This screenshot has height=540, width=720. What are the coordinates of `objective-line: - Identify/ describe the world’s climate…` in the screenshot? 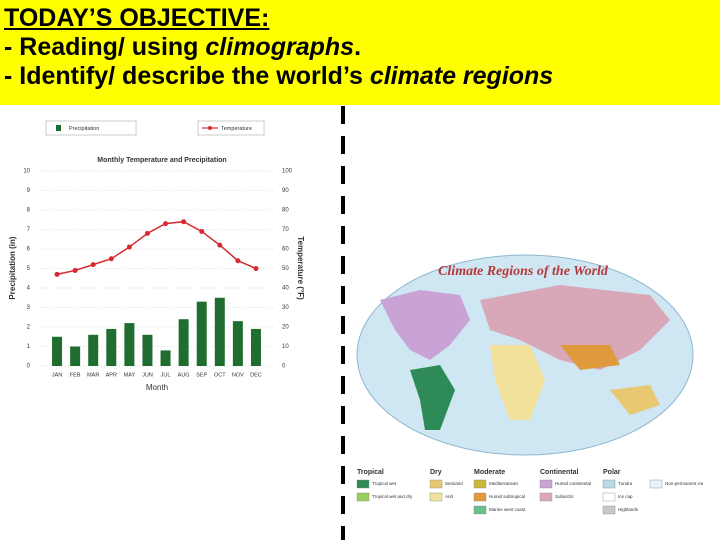 It's located at (360, 76).